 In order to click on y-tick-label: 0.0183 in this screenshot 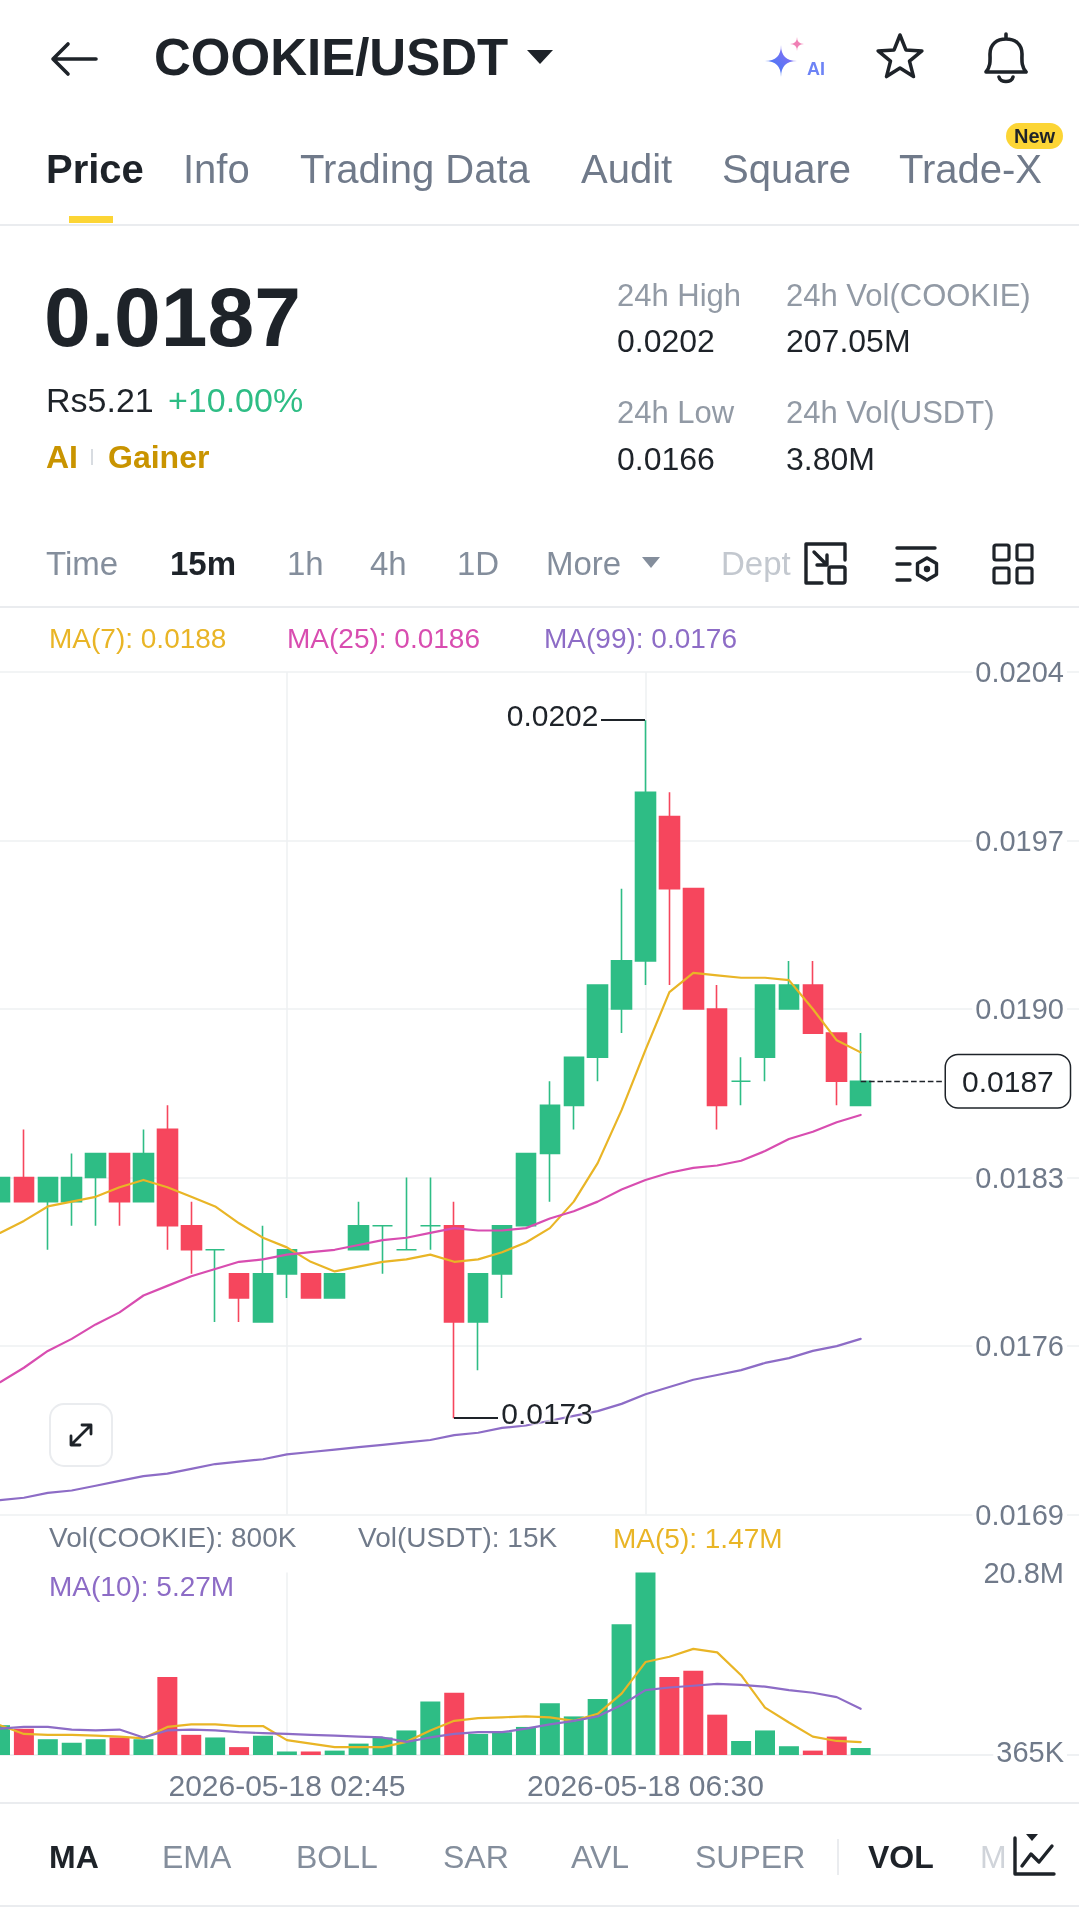, I will do `click(1019, 1177)`.